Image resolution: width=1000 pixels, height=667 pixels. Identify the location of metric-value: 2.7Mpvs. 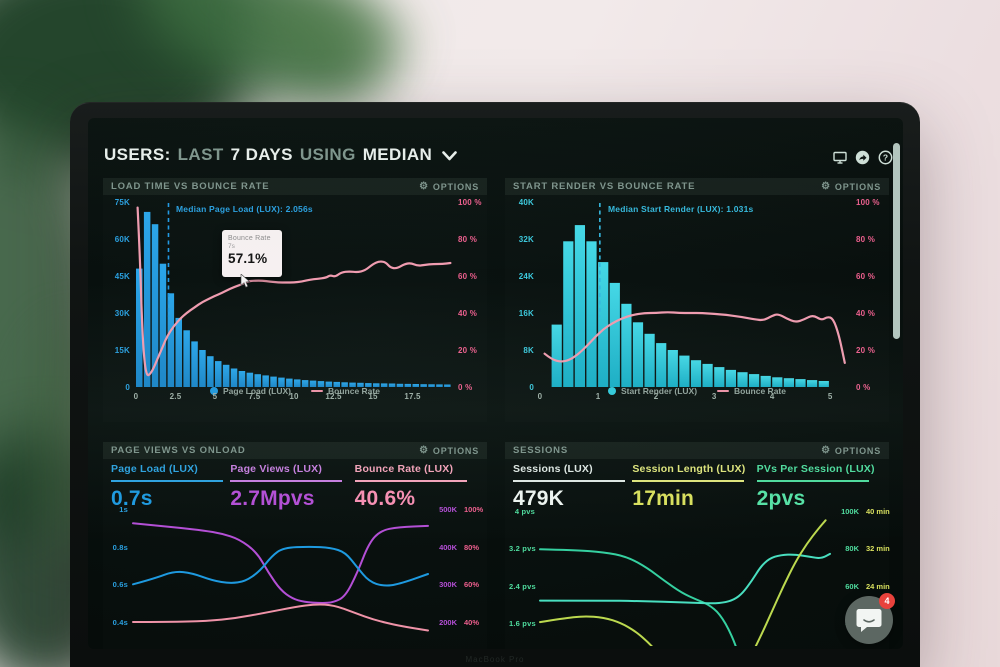
(272, 498).